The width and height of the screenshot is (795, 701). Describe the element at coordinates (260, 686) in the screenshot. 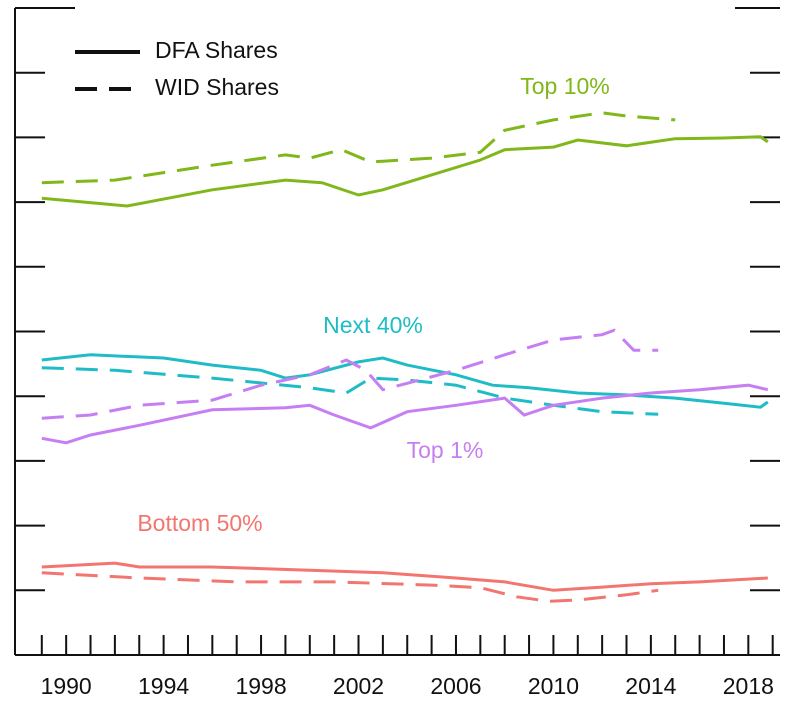

I see `x-tick-label: 1998` at that location.